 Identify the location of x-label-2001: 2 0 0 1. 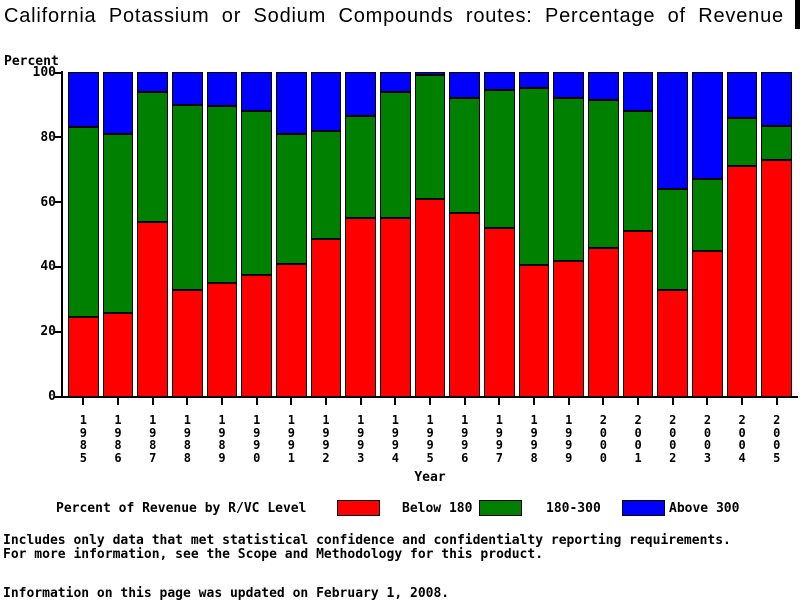
(638, 439).